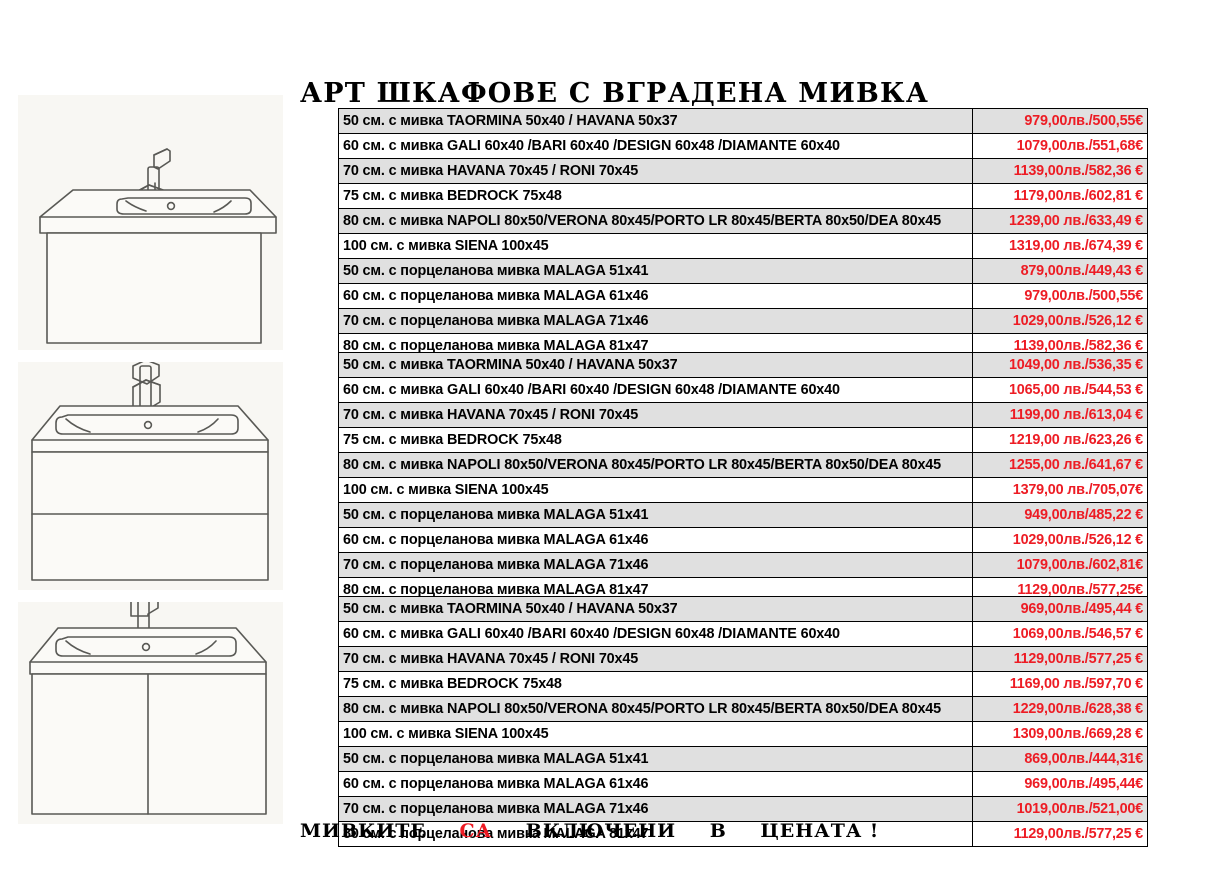 The height and width of the screenshot is (887, 1205). I want to click on product-price: 1069,00лв./546,57 €, so click(1060, 634).